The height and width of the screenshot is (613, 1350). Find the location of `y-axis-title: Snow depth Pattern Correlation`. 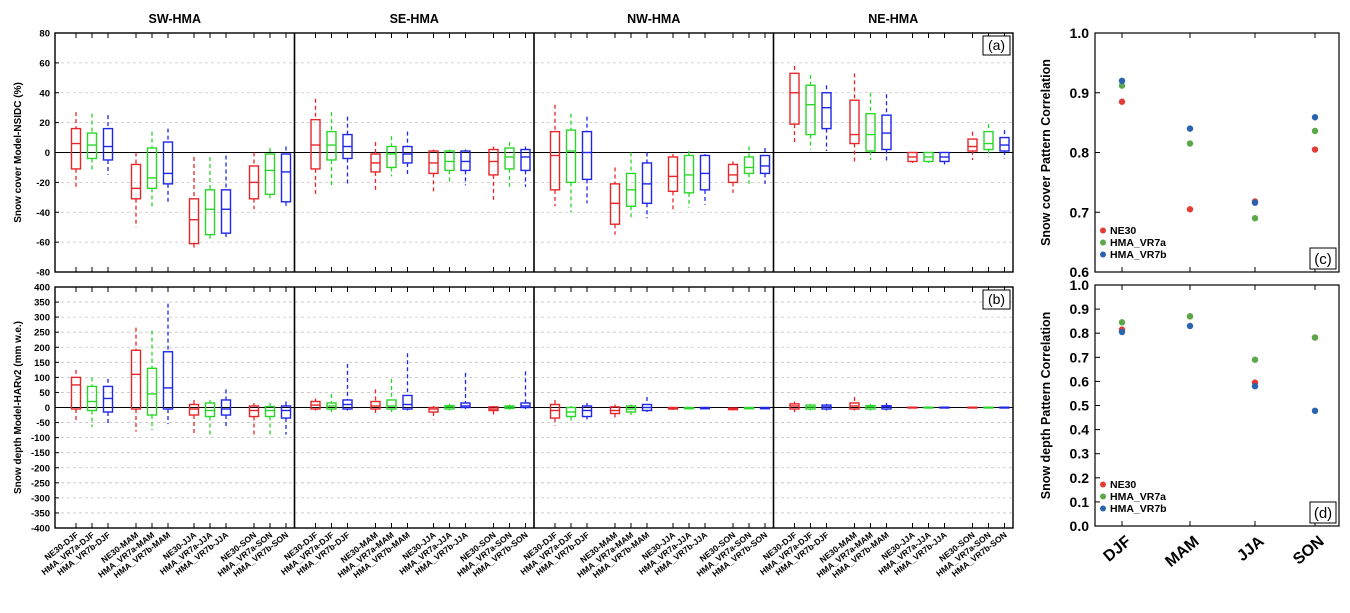

y-axis-title: Snow depth Pattern Correlation is located at coordinates (1046, 406).